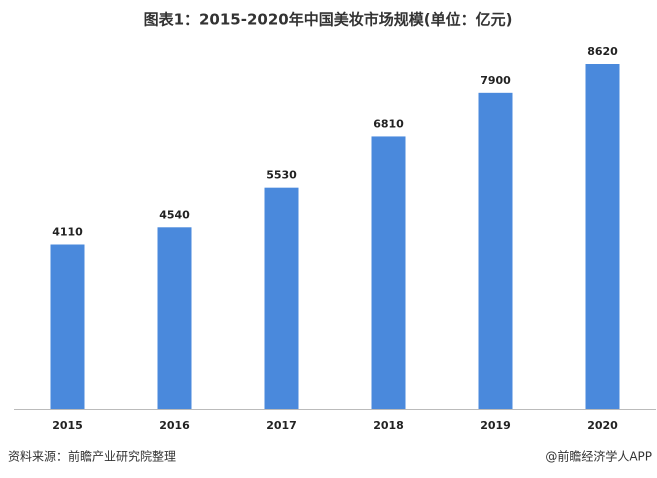  What do you see at coordinates (602, 51) in the screenshot?
I see `data-label: 8620` at bounding box center [602, 51].